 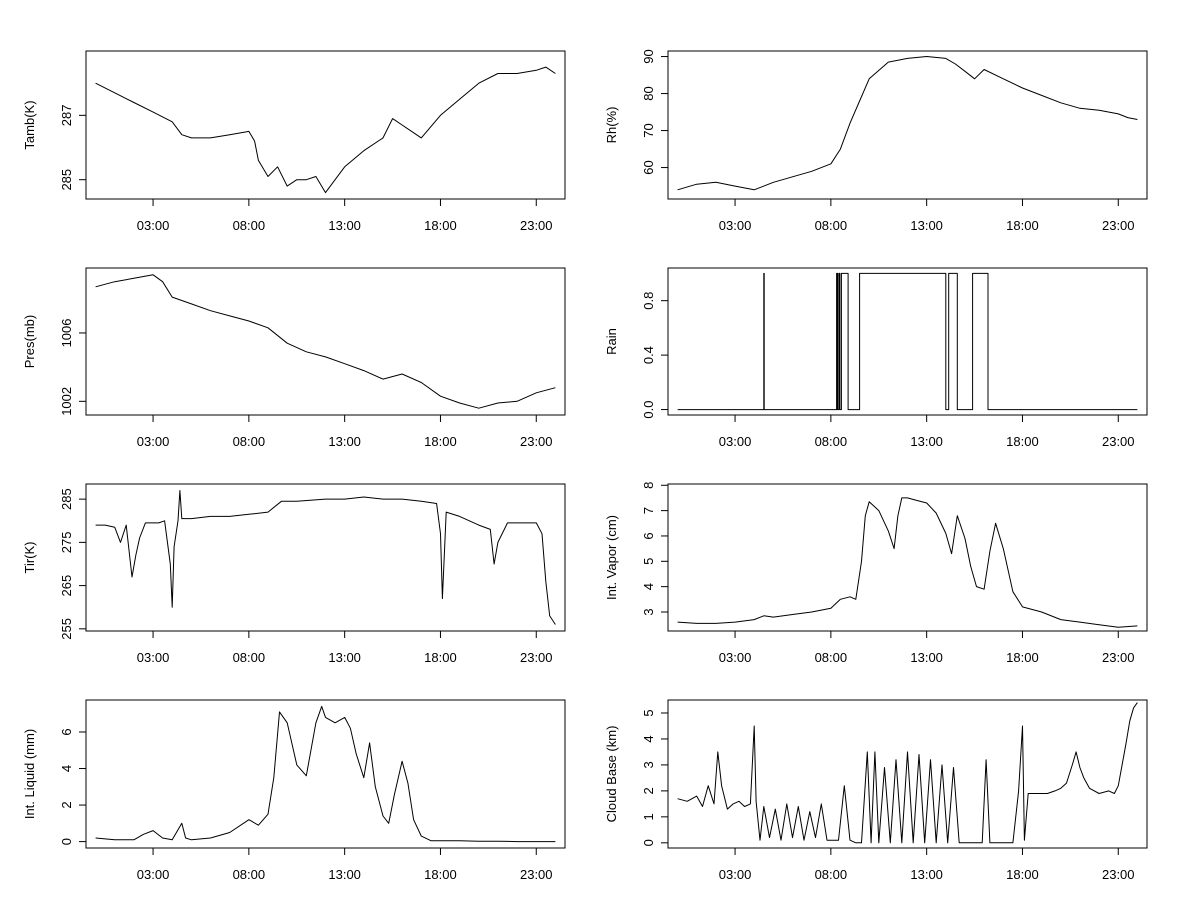 What do you see at coordinates (611, 774) in the screenshot?
I see `chart-8-y-axis-label: Cloud Base (km)` at bounding box center [611, 774].